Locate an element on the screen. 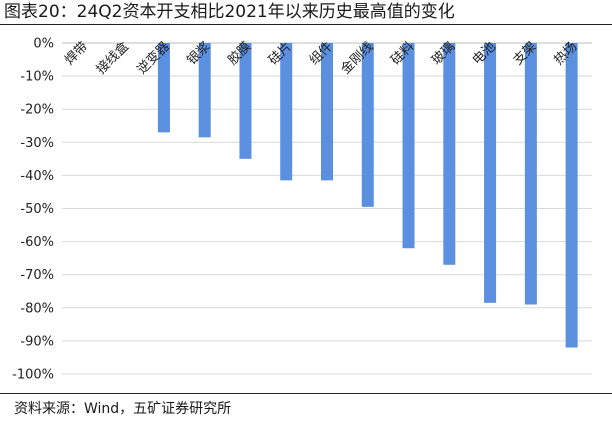 Image resolution: width=612 pixels, height=424 pixels. y-tick-label: -50% is located at coordinates (37, 209).